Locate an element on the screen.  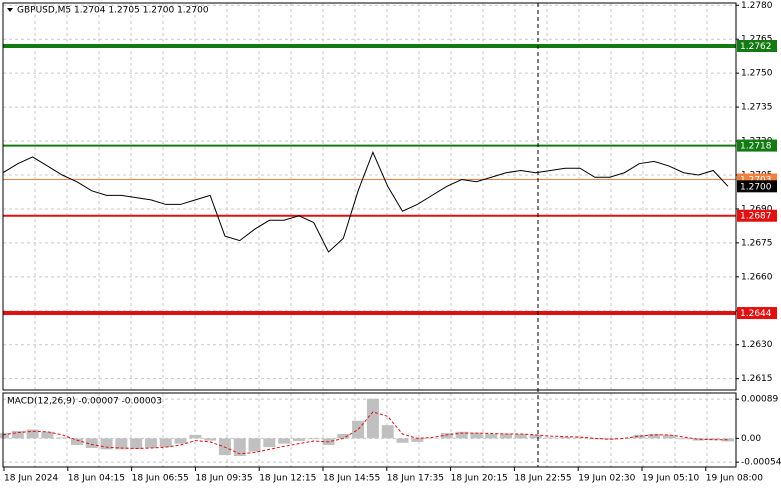
level-label: 1.2687 is located at coordinates (756, 217).